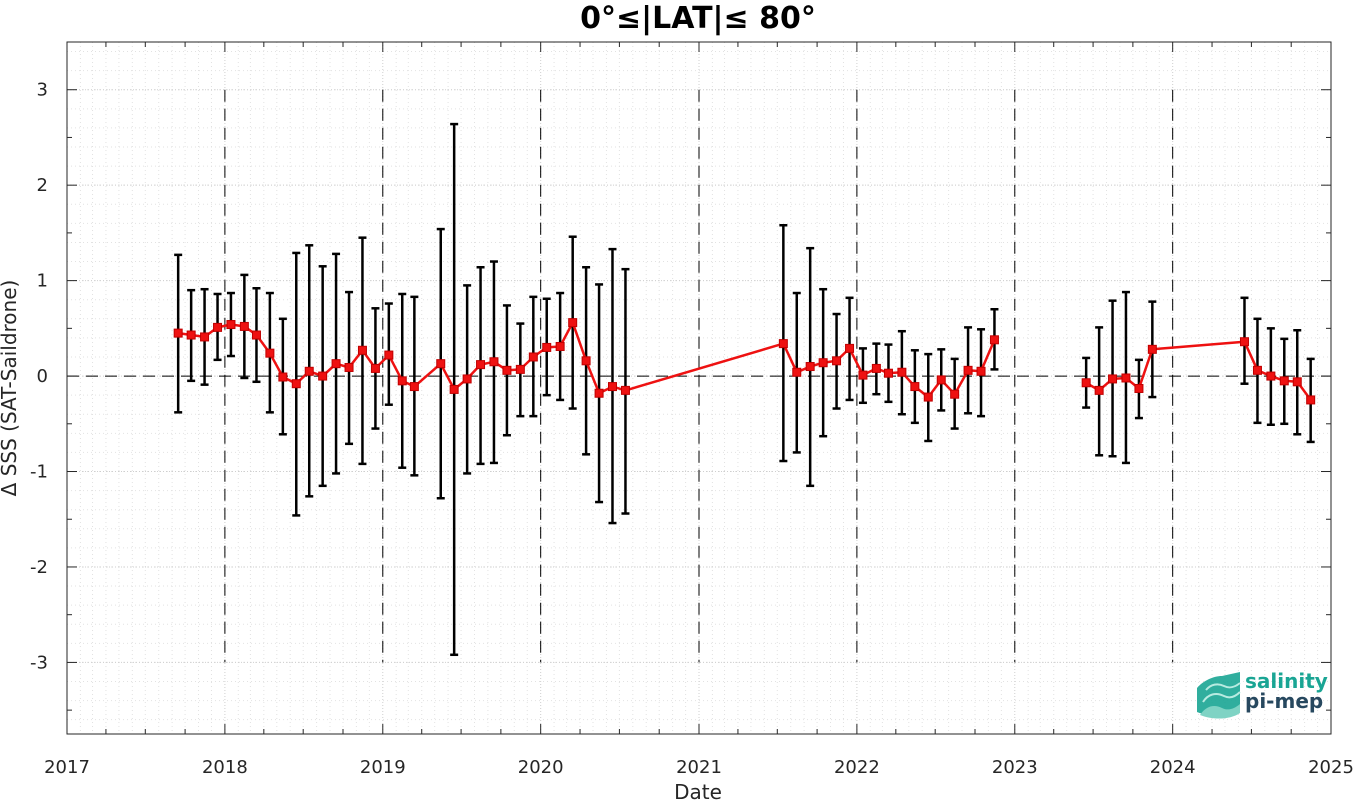 This screenshot has width=1355, height=801. Describe the element at coordinates (857, 767) in the screenshot. I see `x-tick-label: 2022` at that location.